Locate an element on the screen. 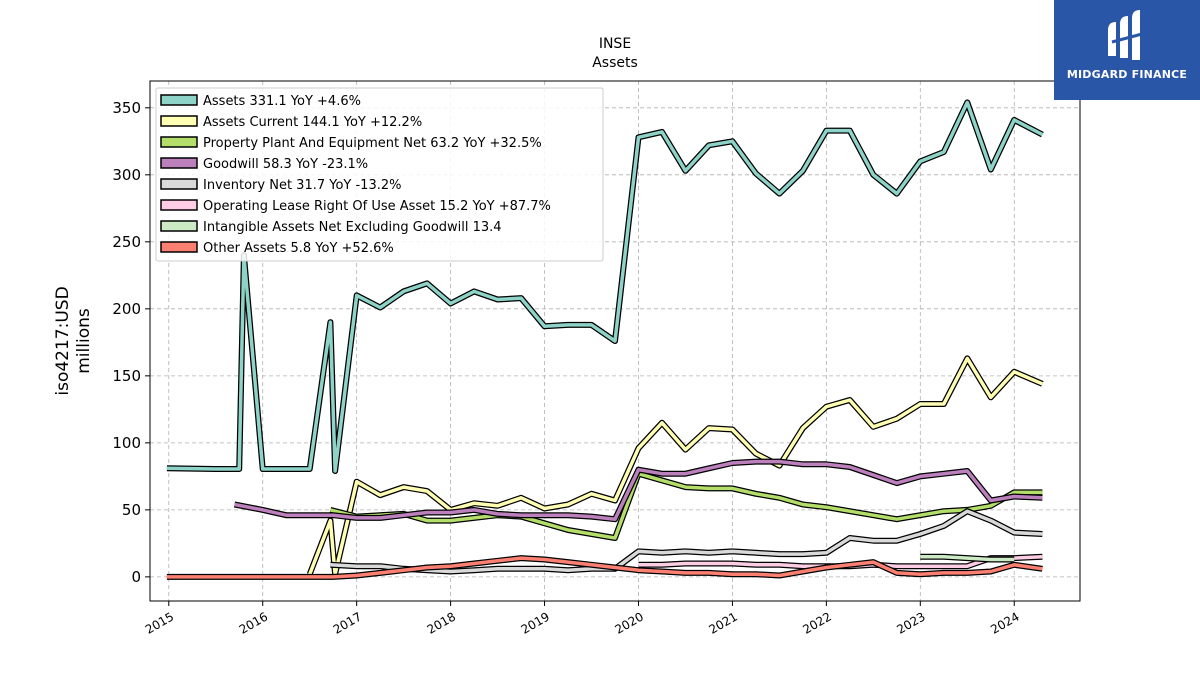 This screenshot has width=1200, height=675. x-tick-label: 2017 is located at coordinates (347, 622).